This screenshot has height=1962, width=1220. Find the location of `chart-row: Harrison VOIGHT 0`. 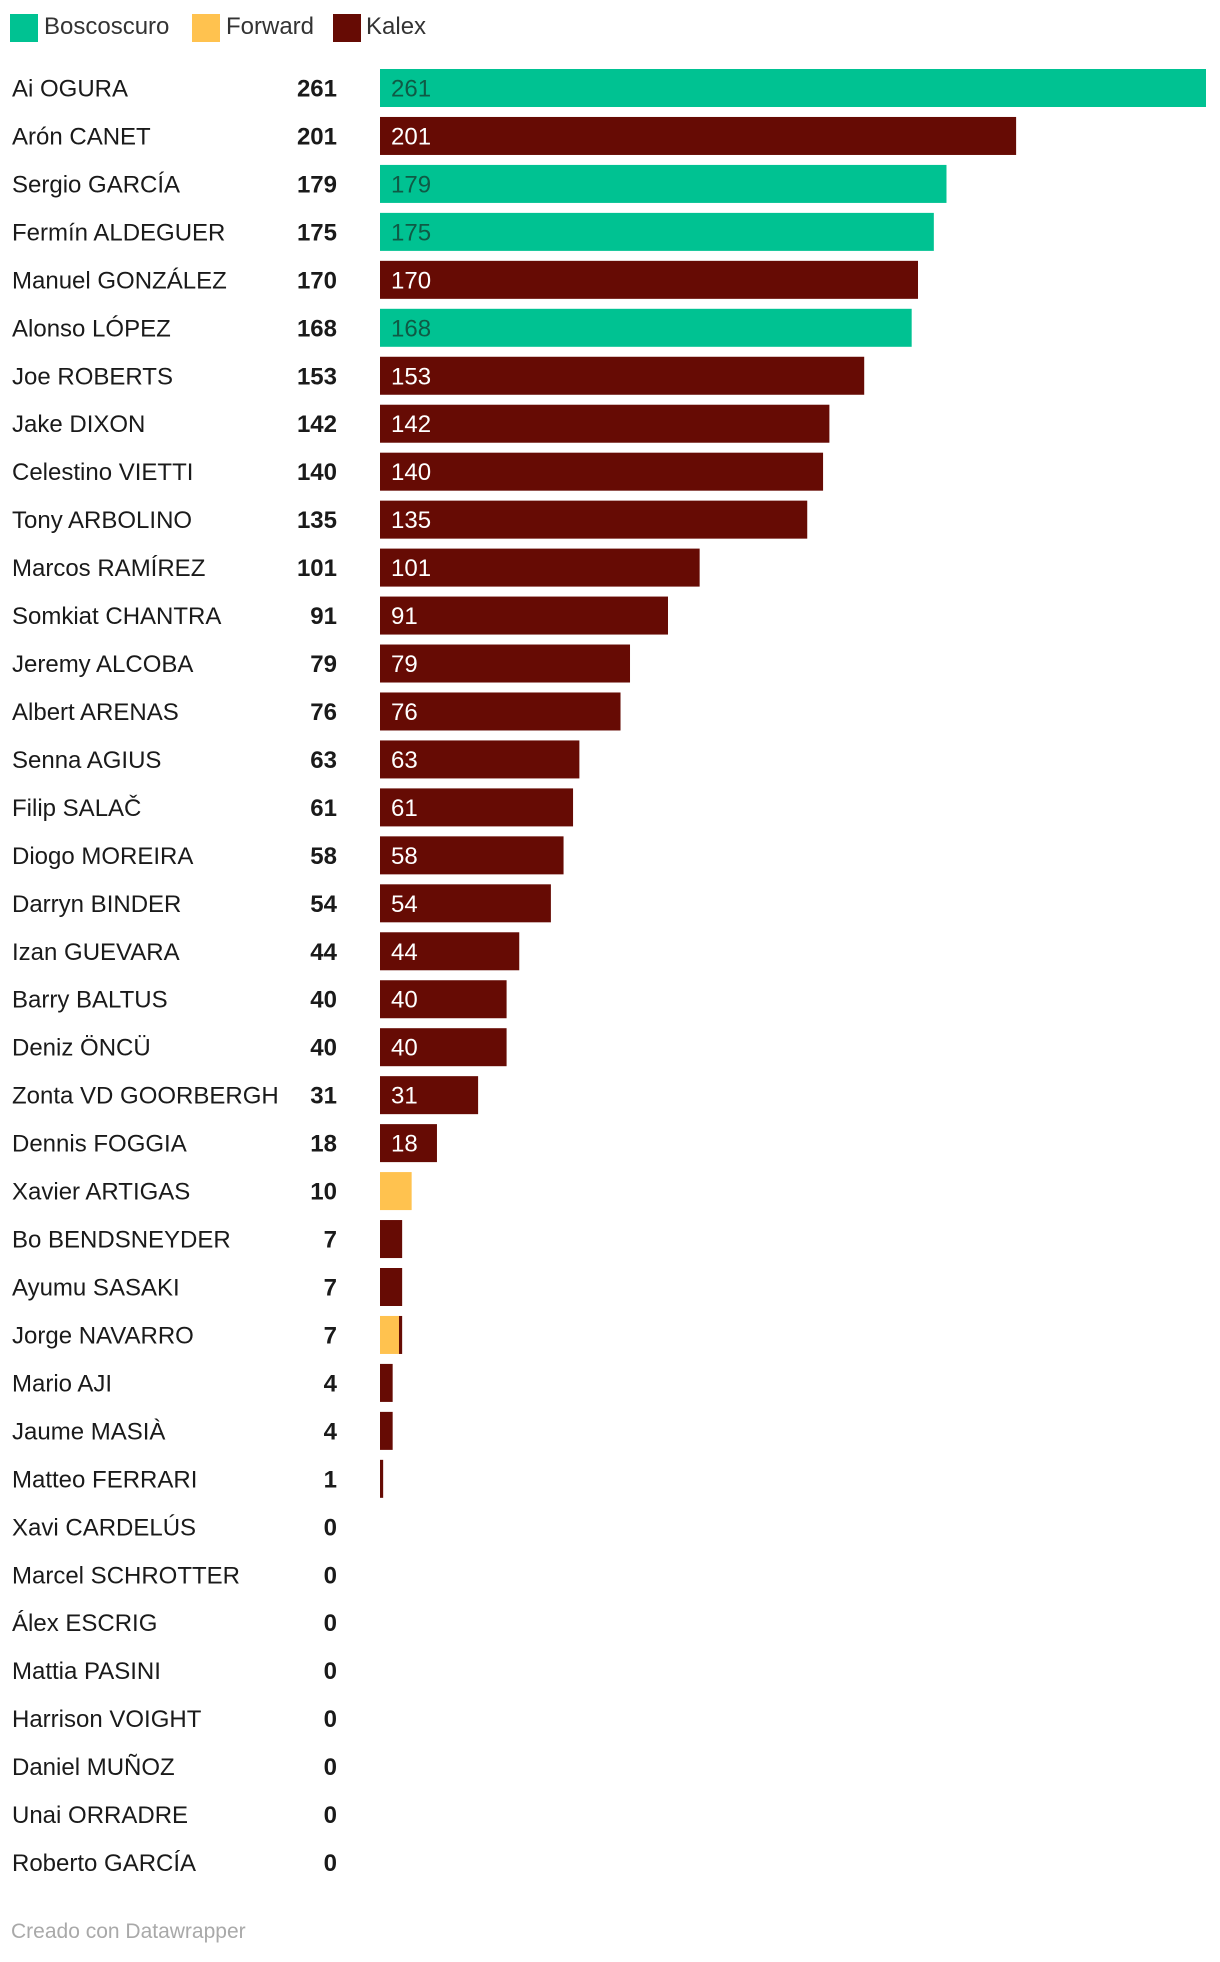

chart-row: Harrison VOIGHT 0 is located at coordinates (174, 1719).